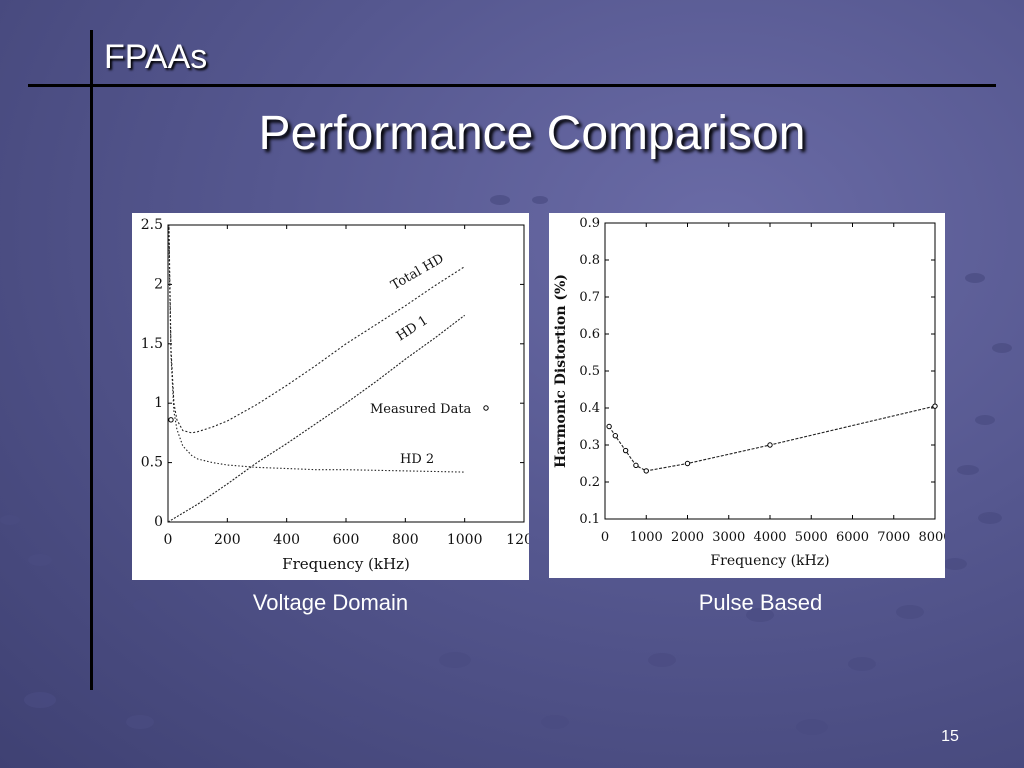 The width and height of the screenshot is (1024, 768). I want to click on series-line-harmonic-distortion, so click(772, 438).